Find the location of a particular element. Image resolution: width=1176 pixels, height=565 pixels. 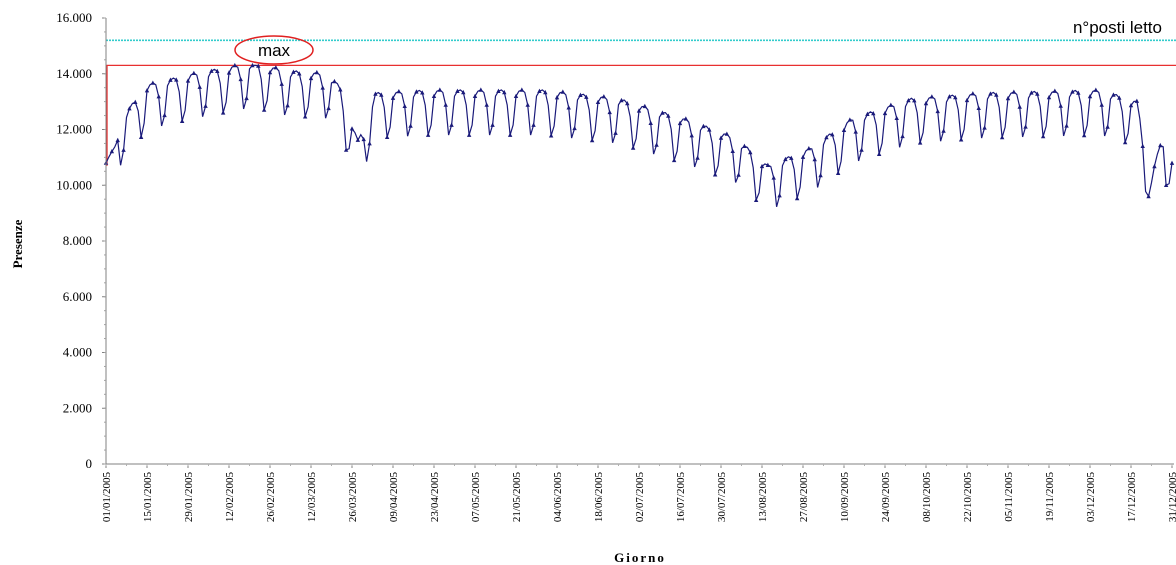

x-tick-label: 02/07/2005 is located at coordinates (640, 497).